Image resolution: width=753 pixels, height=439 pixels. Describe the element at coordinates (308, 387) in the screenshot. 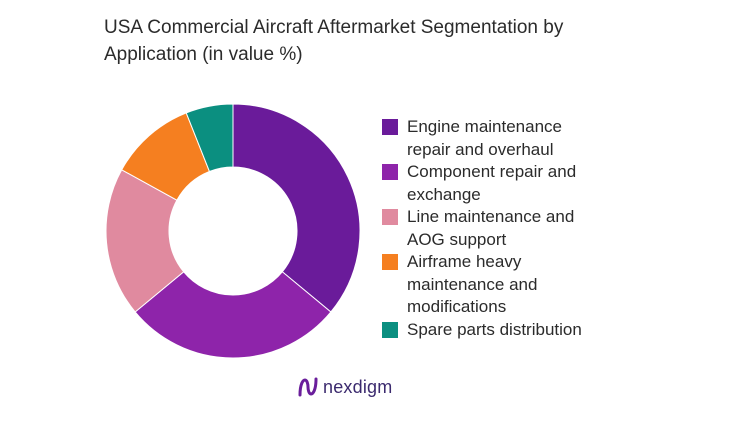

I see `nexdigm-logo-icon` at that location.